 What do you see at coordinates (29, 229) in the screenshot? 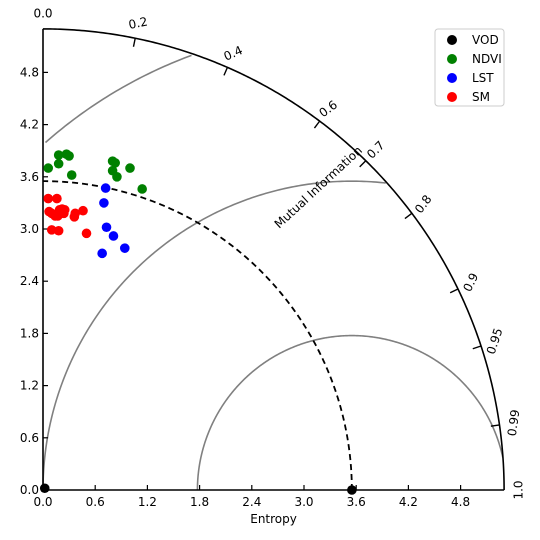
I see `y-tick-label: 3.0` at bounding box center [29, 229].